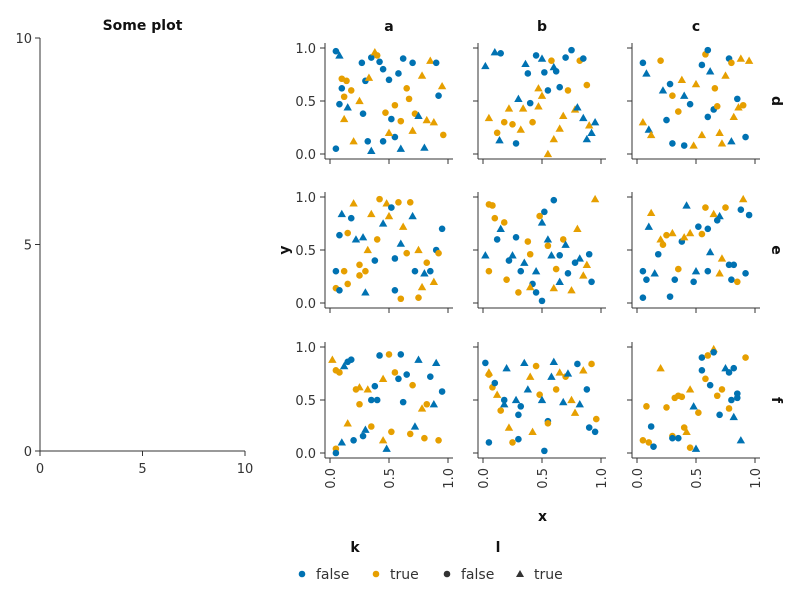 This screenshot has width=800, height=600. Describe the element at coordinates (305, 348) in the screenshot. I see `facet-y-tick-label: 1.0` at that location.